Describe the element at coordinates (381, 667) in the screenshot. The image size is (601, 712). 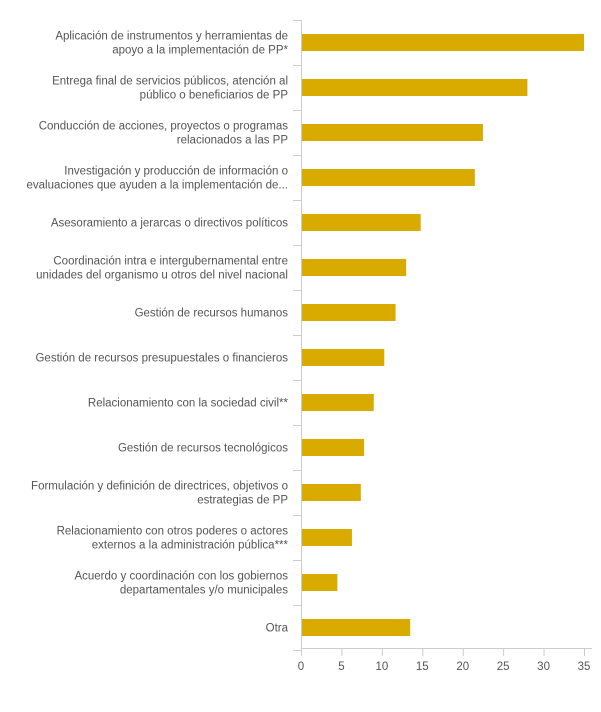
I see `x-tick-label: 10` at that location.